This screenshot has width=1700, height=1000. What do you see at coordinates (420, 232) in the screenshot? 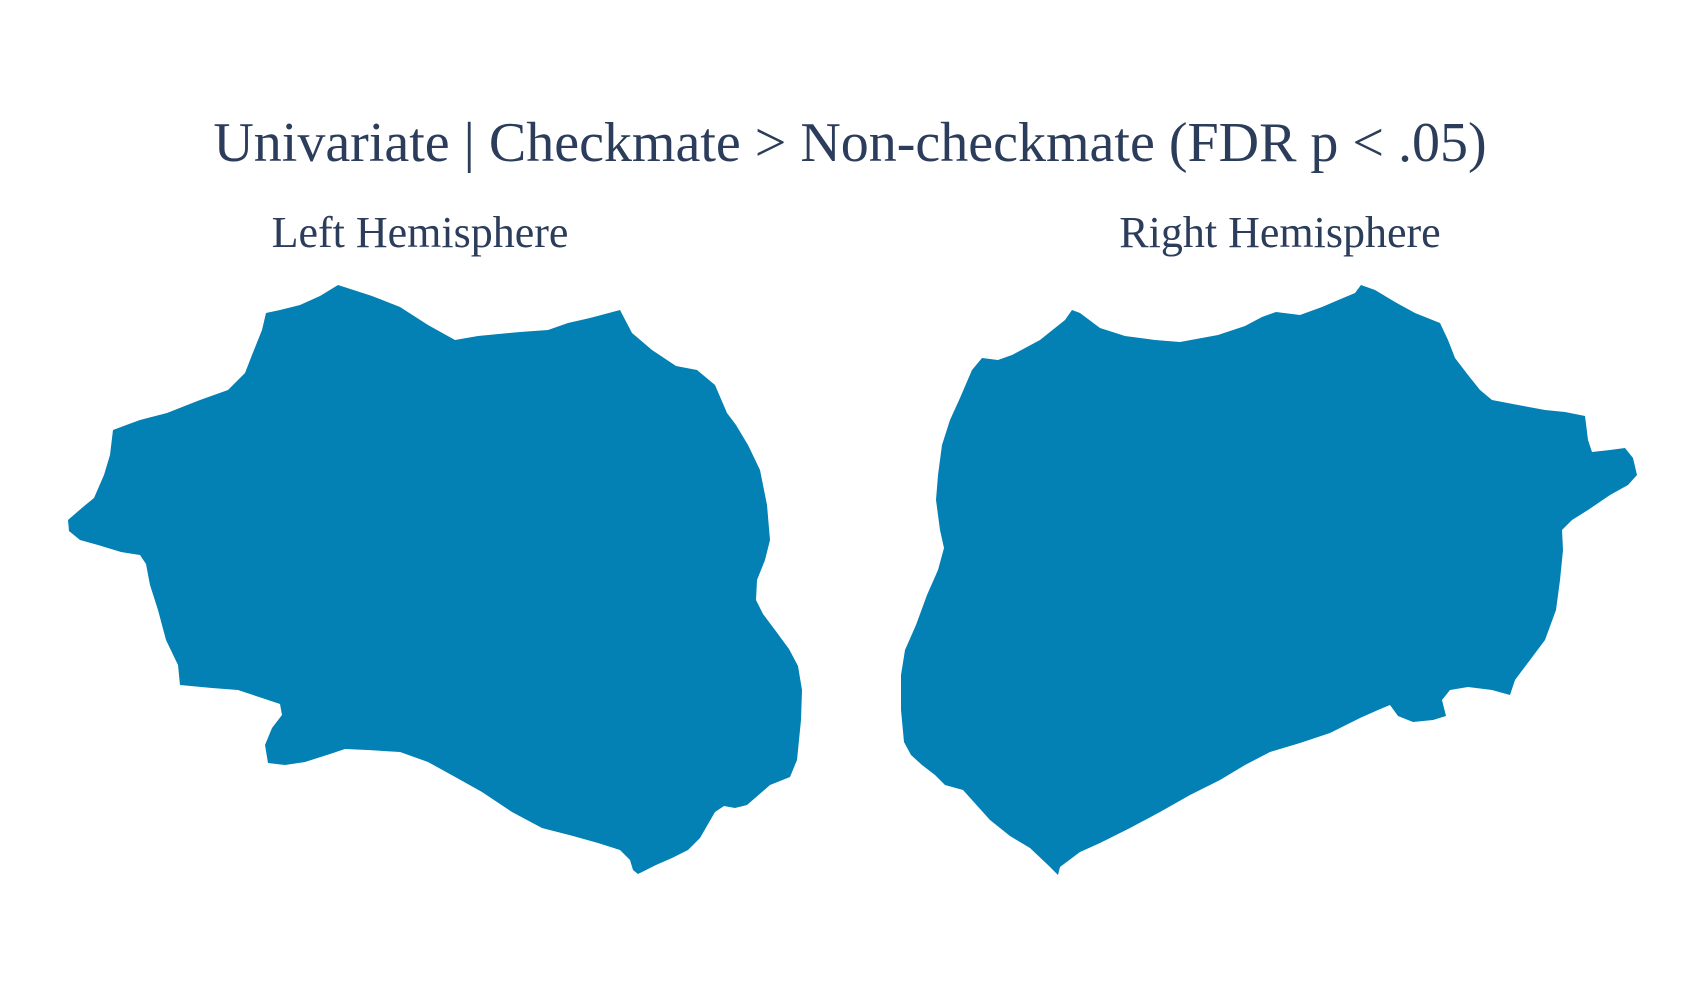
I see `left-hemisphere-label: Left Hemisphere` at bounding box center [420, 232].